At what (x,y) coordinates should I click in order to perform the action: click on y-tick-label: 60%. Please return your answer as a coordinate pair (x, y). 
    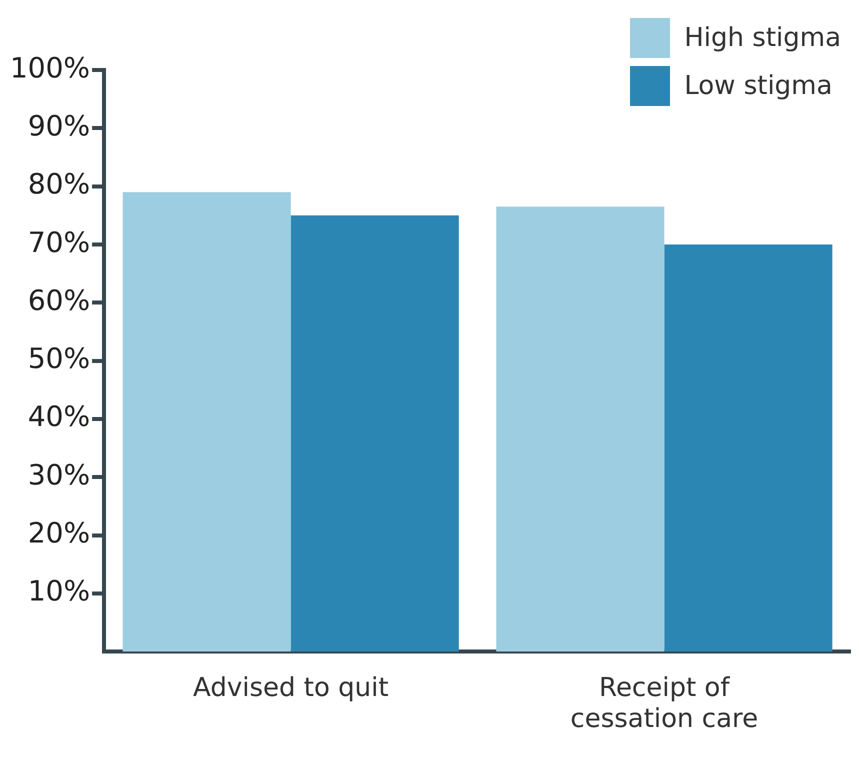
    Looking at the image, I should click on (59, 300).